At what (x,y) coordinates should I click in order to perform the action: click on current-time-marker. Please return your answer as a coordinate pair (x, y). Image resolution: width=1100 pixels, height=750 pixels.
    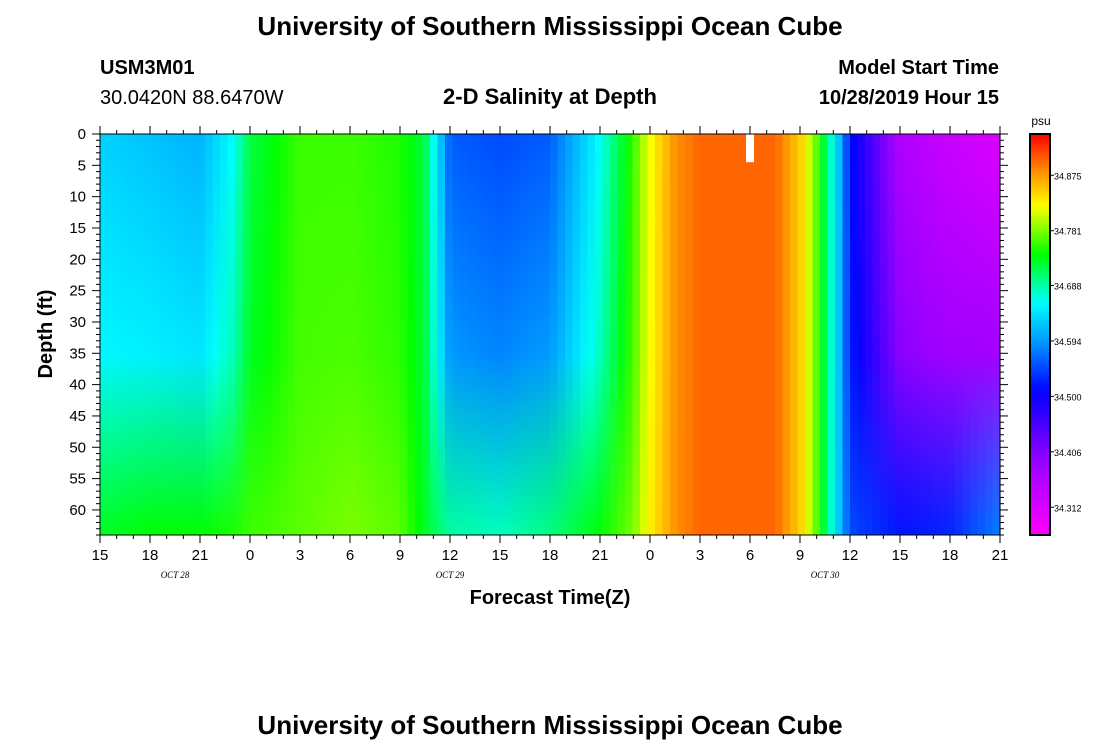
    Looking at the image, I should click on (750, 148).